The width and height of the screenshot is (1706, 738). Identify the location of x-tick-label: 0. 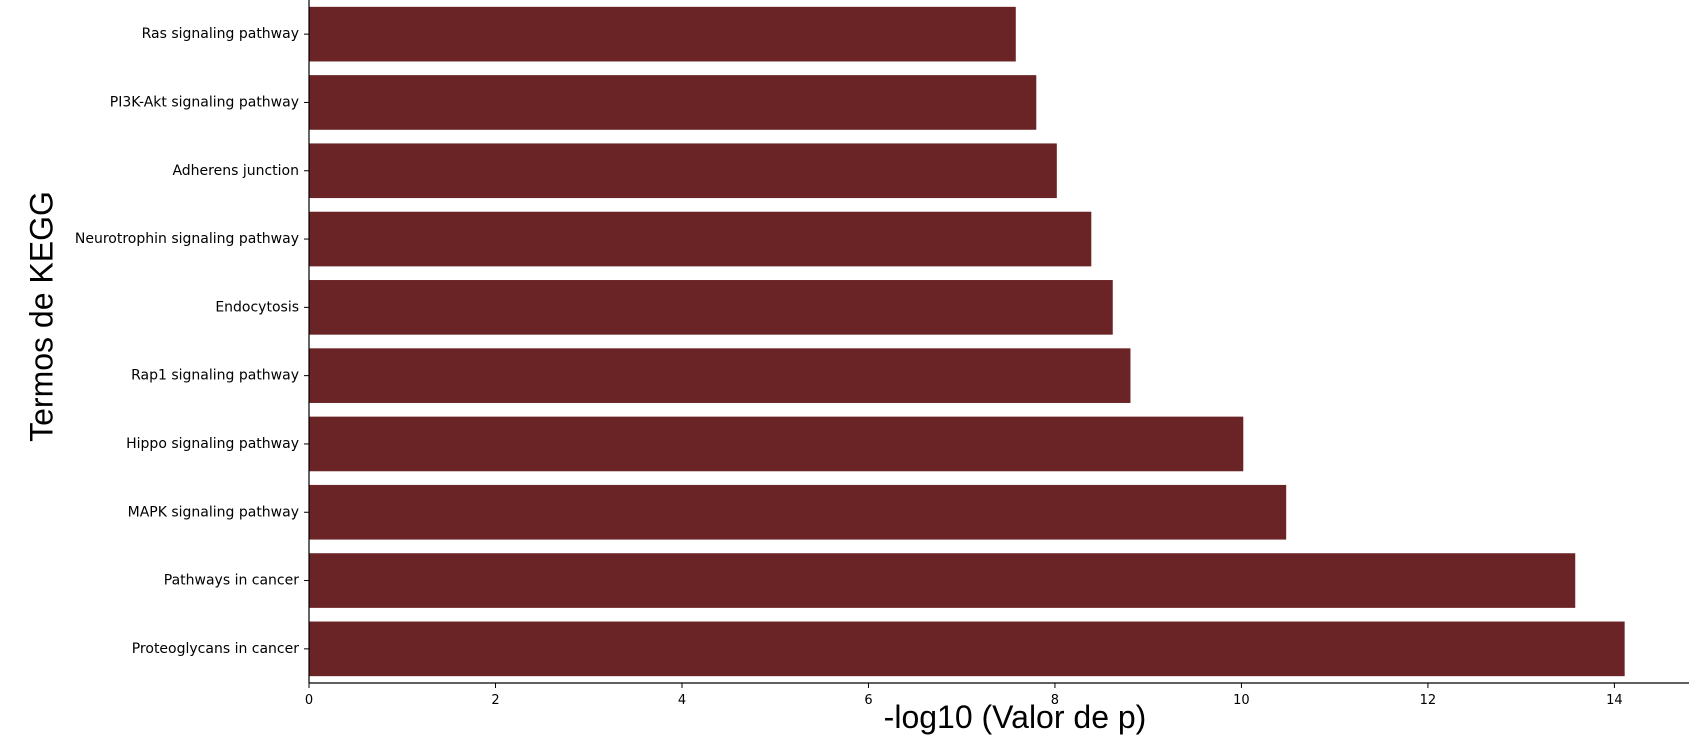
(309, 700).